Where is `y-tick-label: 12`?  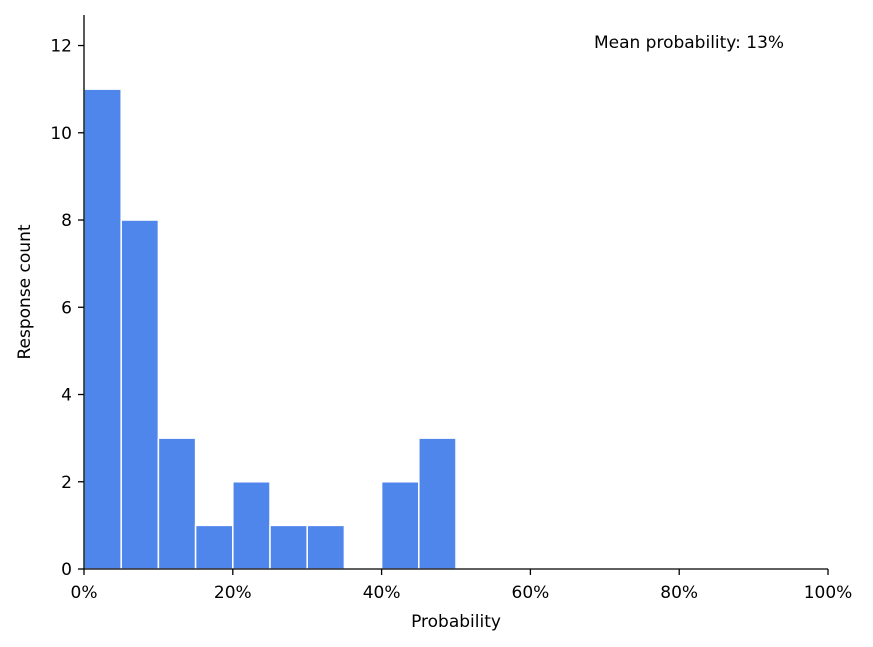 y-tick-label: 12 is located at coordinates (61, 47).